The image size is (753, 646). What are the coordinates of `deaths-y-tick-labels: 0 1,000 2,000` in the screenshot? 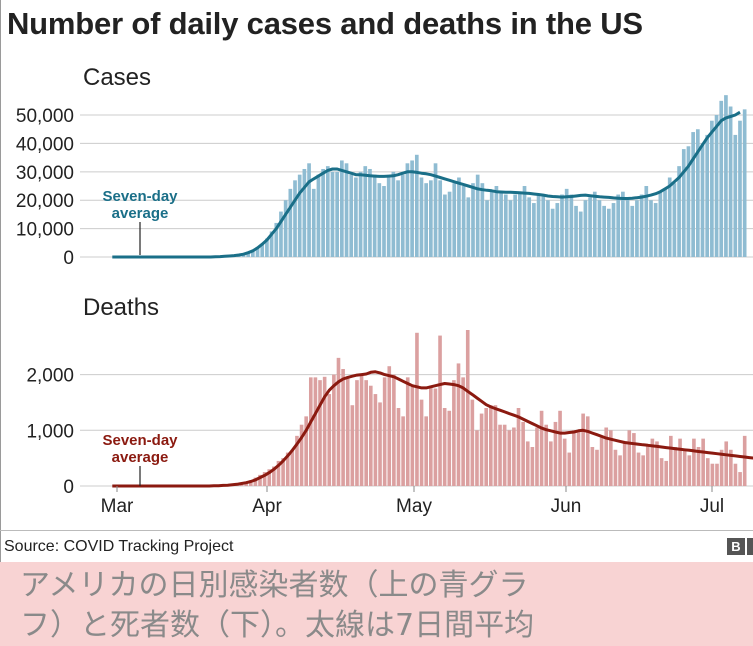 It's located at (50, 432).